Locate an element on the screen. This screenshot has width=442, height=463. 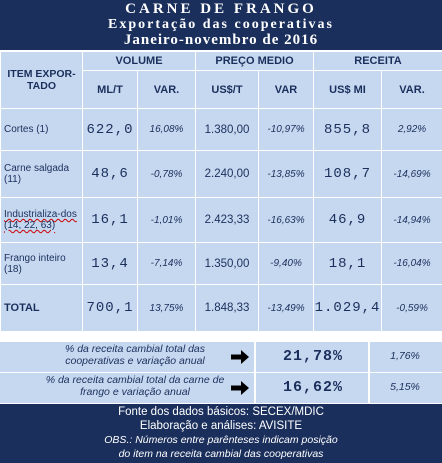
row-item-label: Frango inteiro (18) is located at coordinates (41, 263).